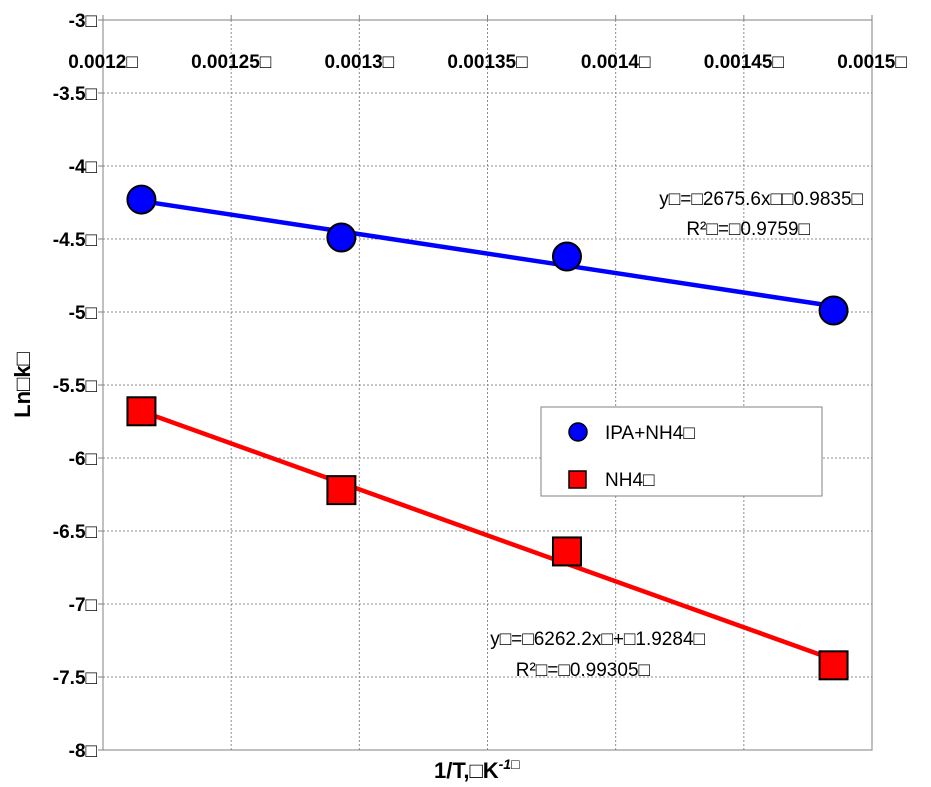  I want to click on trendline-ipa-nh4, so click(487, 253).